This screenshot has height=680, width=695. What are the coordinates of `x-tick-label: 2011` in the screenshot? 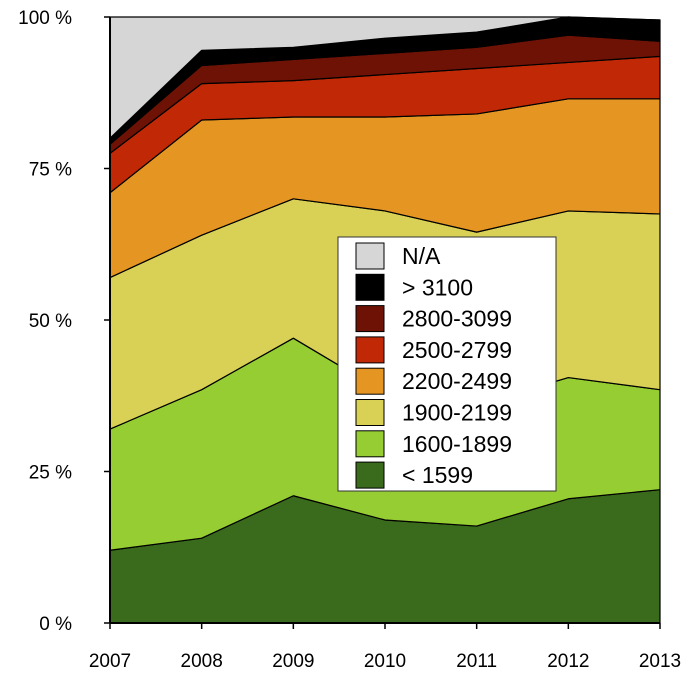 It's located at (476, 661).